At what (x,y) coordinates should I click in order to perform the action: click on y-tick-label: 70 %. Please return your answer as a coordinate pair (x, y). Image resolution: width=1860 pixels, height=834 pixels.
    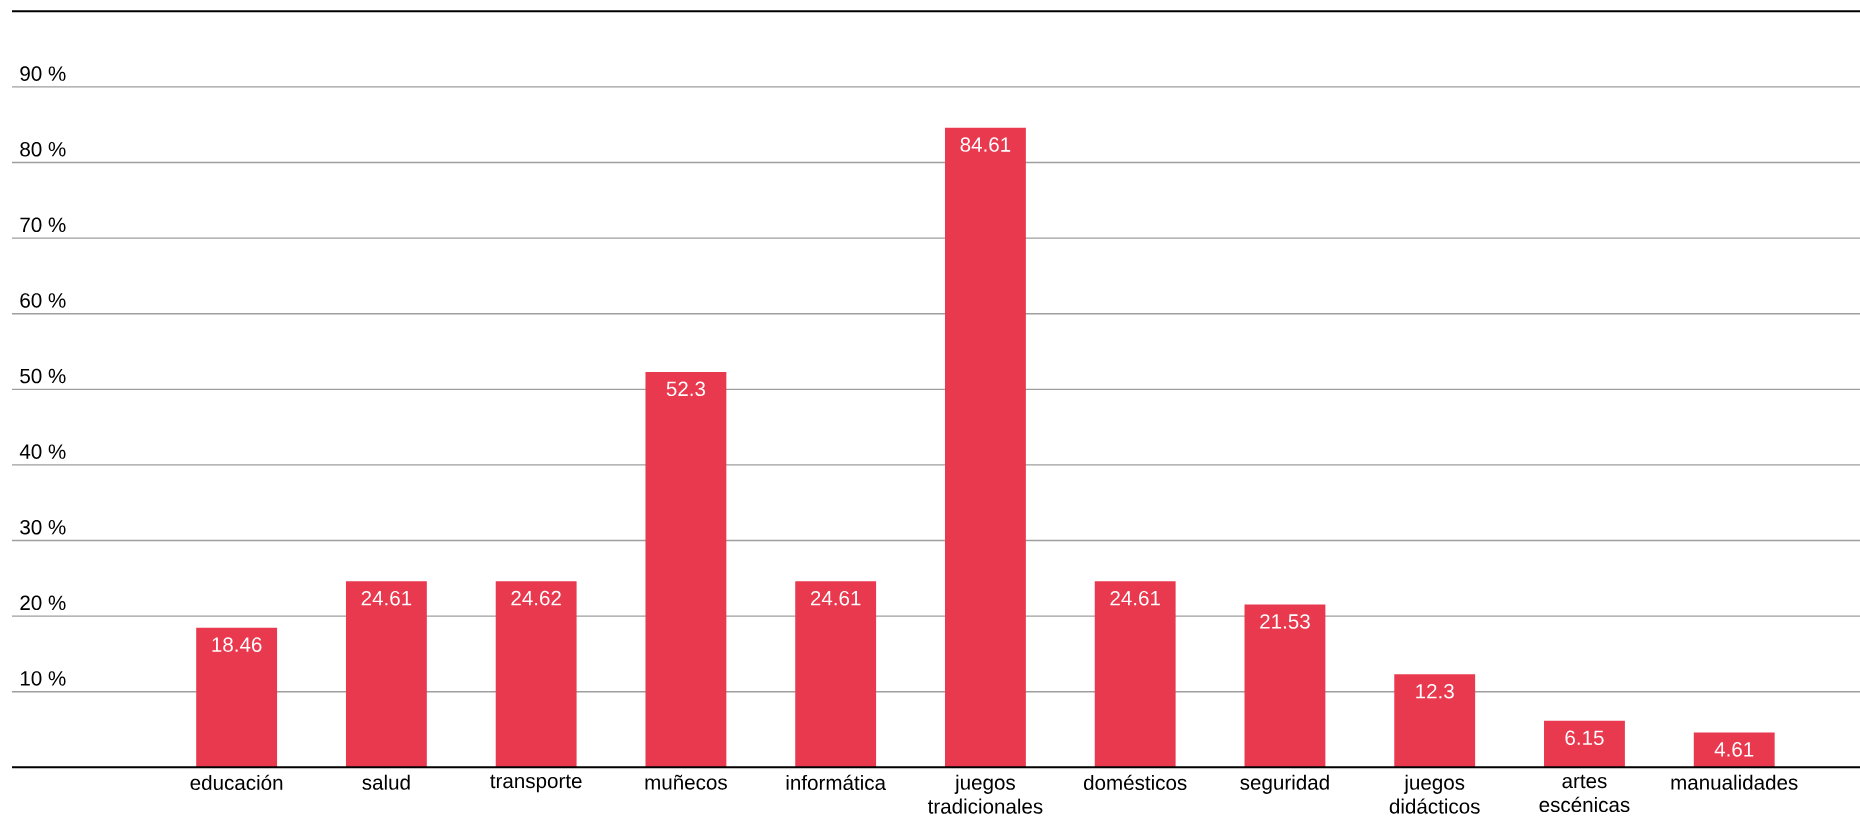
    Looking at the image, I should click on (43, 225).